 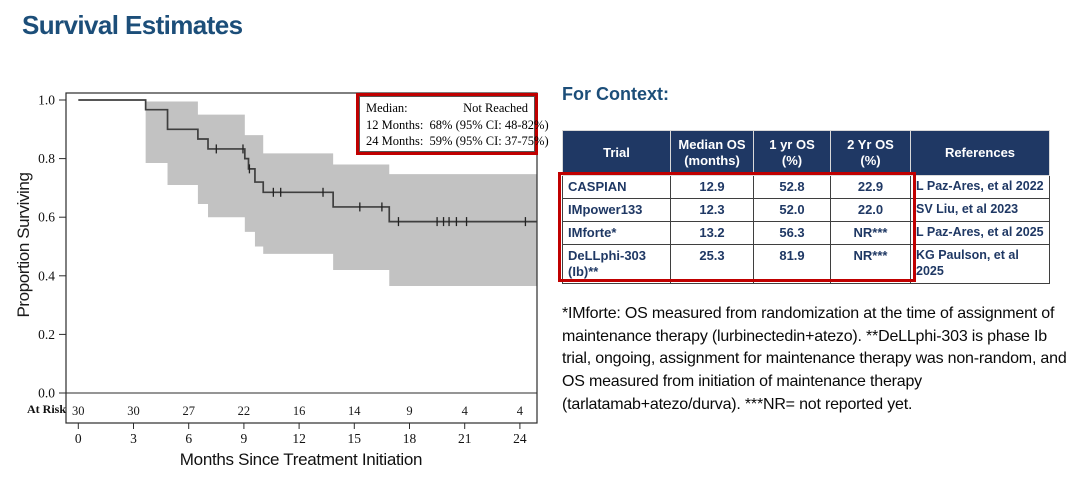 I want to click on x-tick-label: 18, so click(x=410, y=438).